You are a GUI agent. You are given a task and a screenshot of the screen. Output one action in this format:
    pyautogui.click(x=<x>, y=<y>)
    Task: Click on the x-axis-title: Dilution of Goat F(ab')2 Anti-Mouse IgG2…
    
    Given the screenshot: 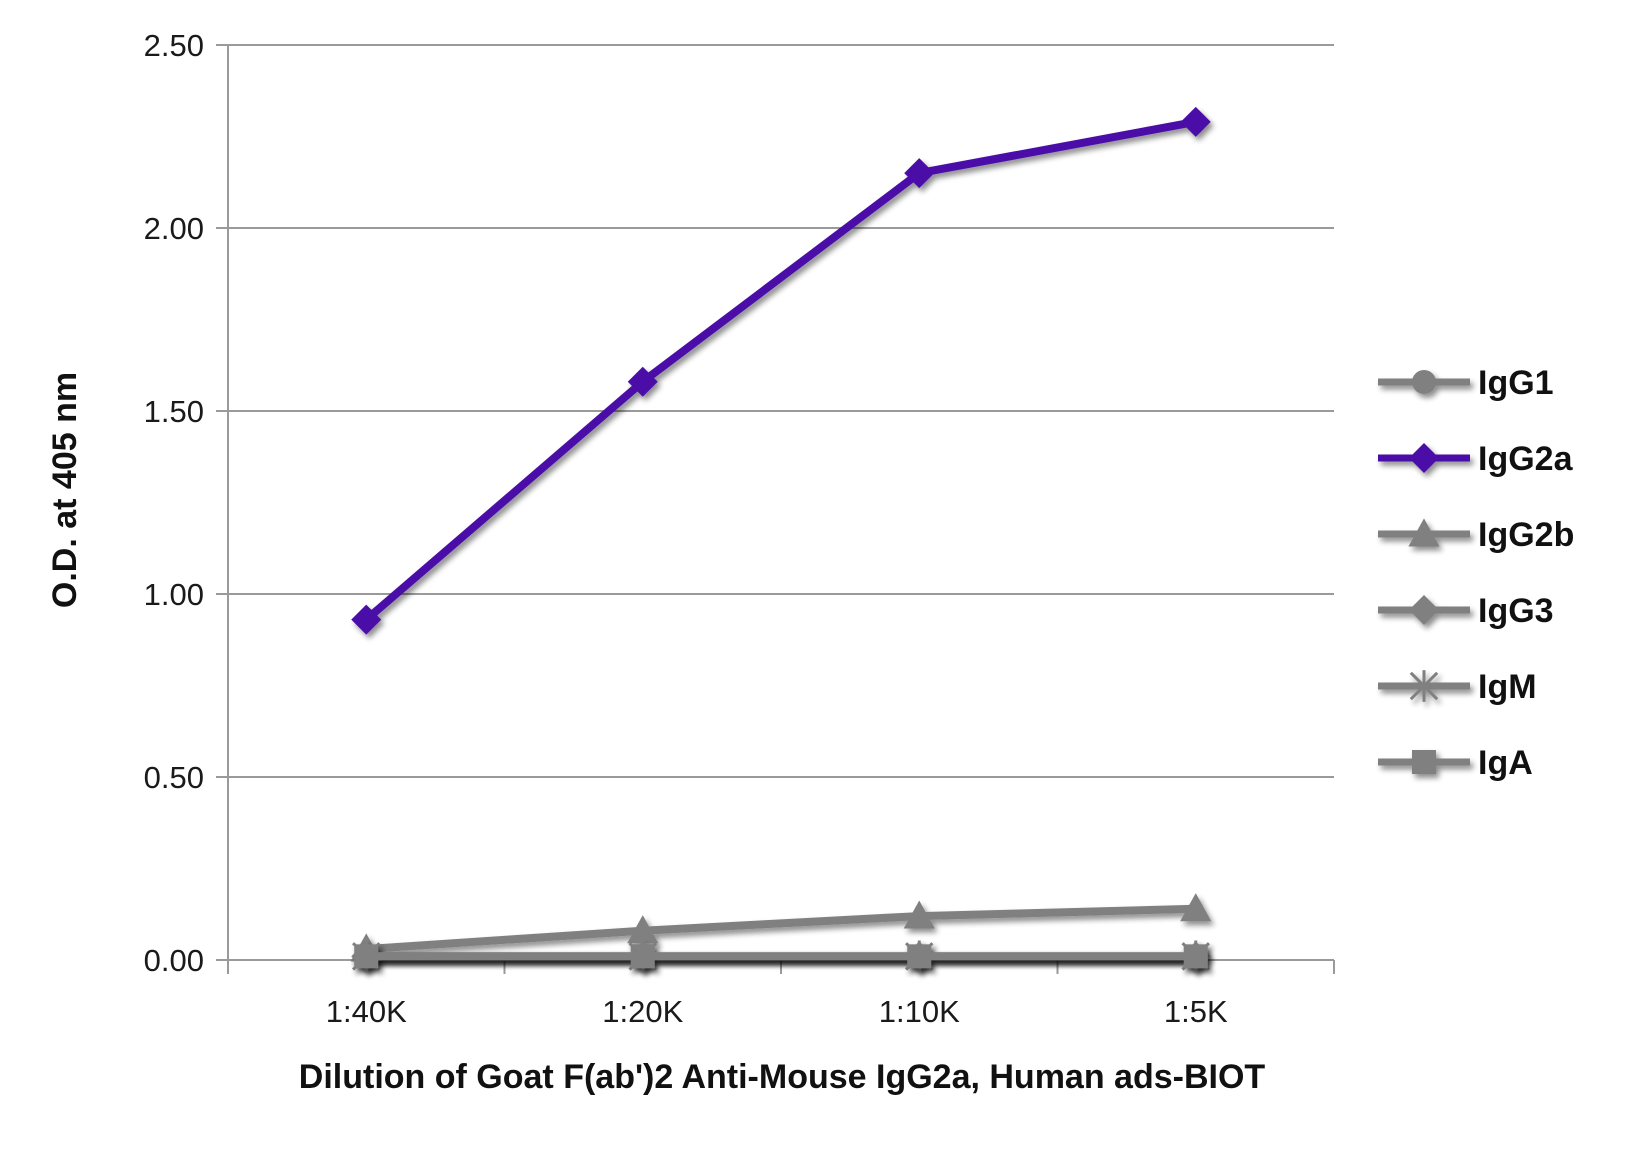 What is the action you would take?
    pyautogui.click(x=782, y=1077)
    